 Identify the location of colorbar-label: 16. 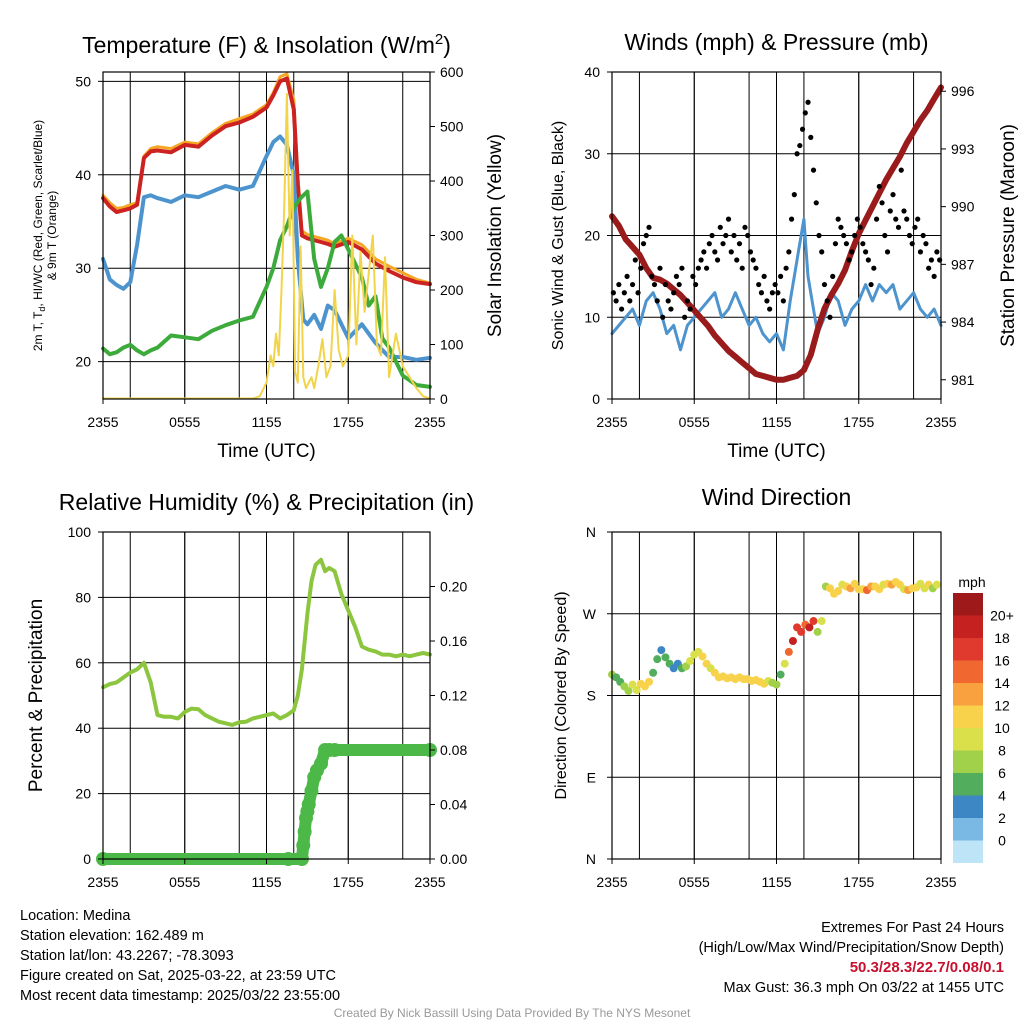
(1002, 661).